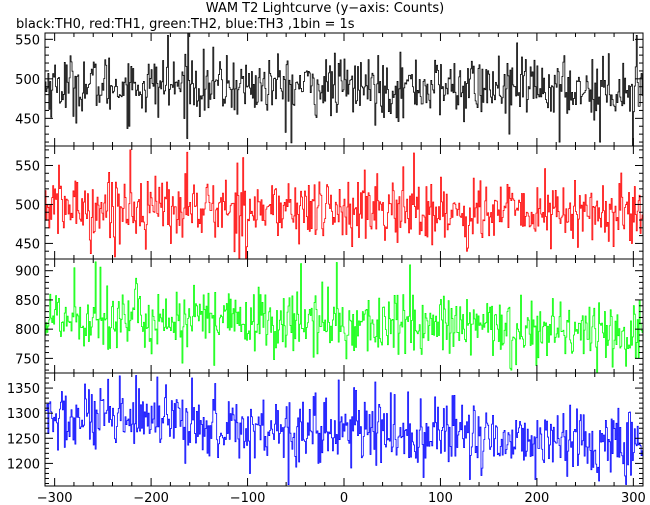 The image size is (650, 505). What do you see at coordinates (27, 359) in the screenshot?
I see `y-tick-label: 750` at bounding box center [27, 359].